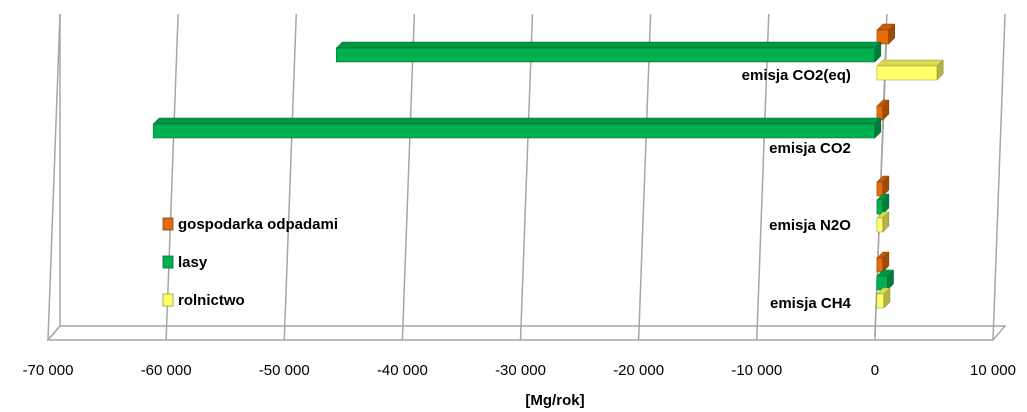  What do you see at coordinates (258, 224) in the screenshot?
I see `legend-label: gospodarka odpadami` at bounding box center [258, 224].